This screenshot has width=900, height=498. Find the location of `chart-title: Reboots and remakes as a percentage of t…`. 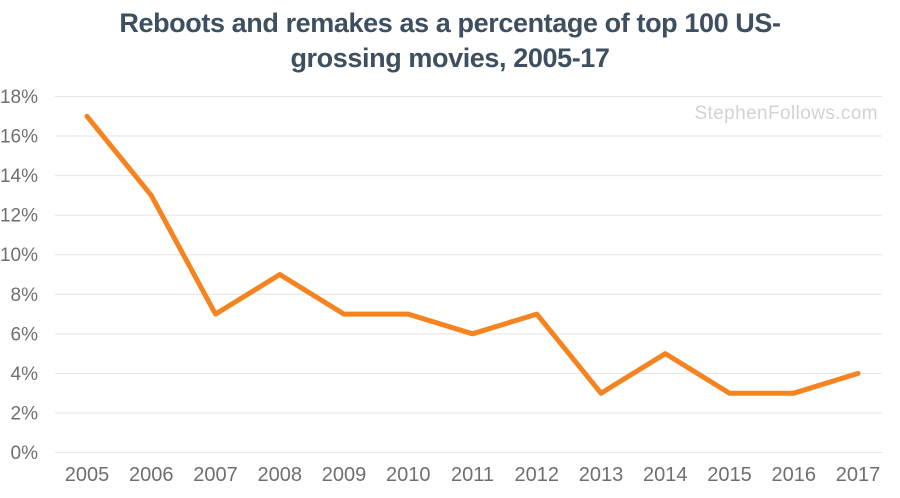

chart-title: Reboots and remakes as a percentage of t… is located at coordinates (450, 41).